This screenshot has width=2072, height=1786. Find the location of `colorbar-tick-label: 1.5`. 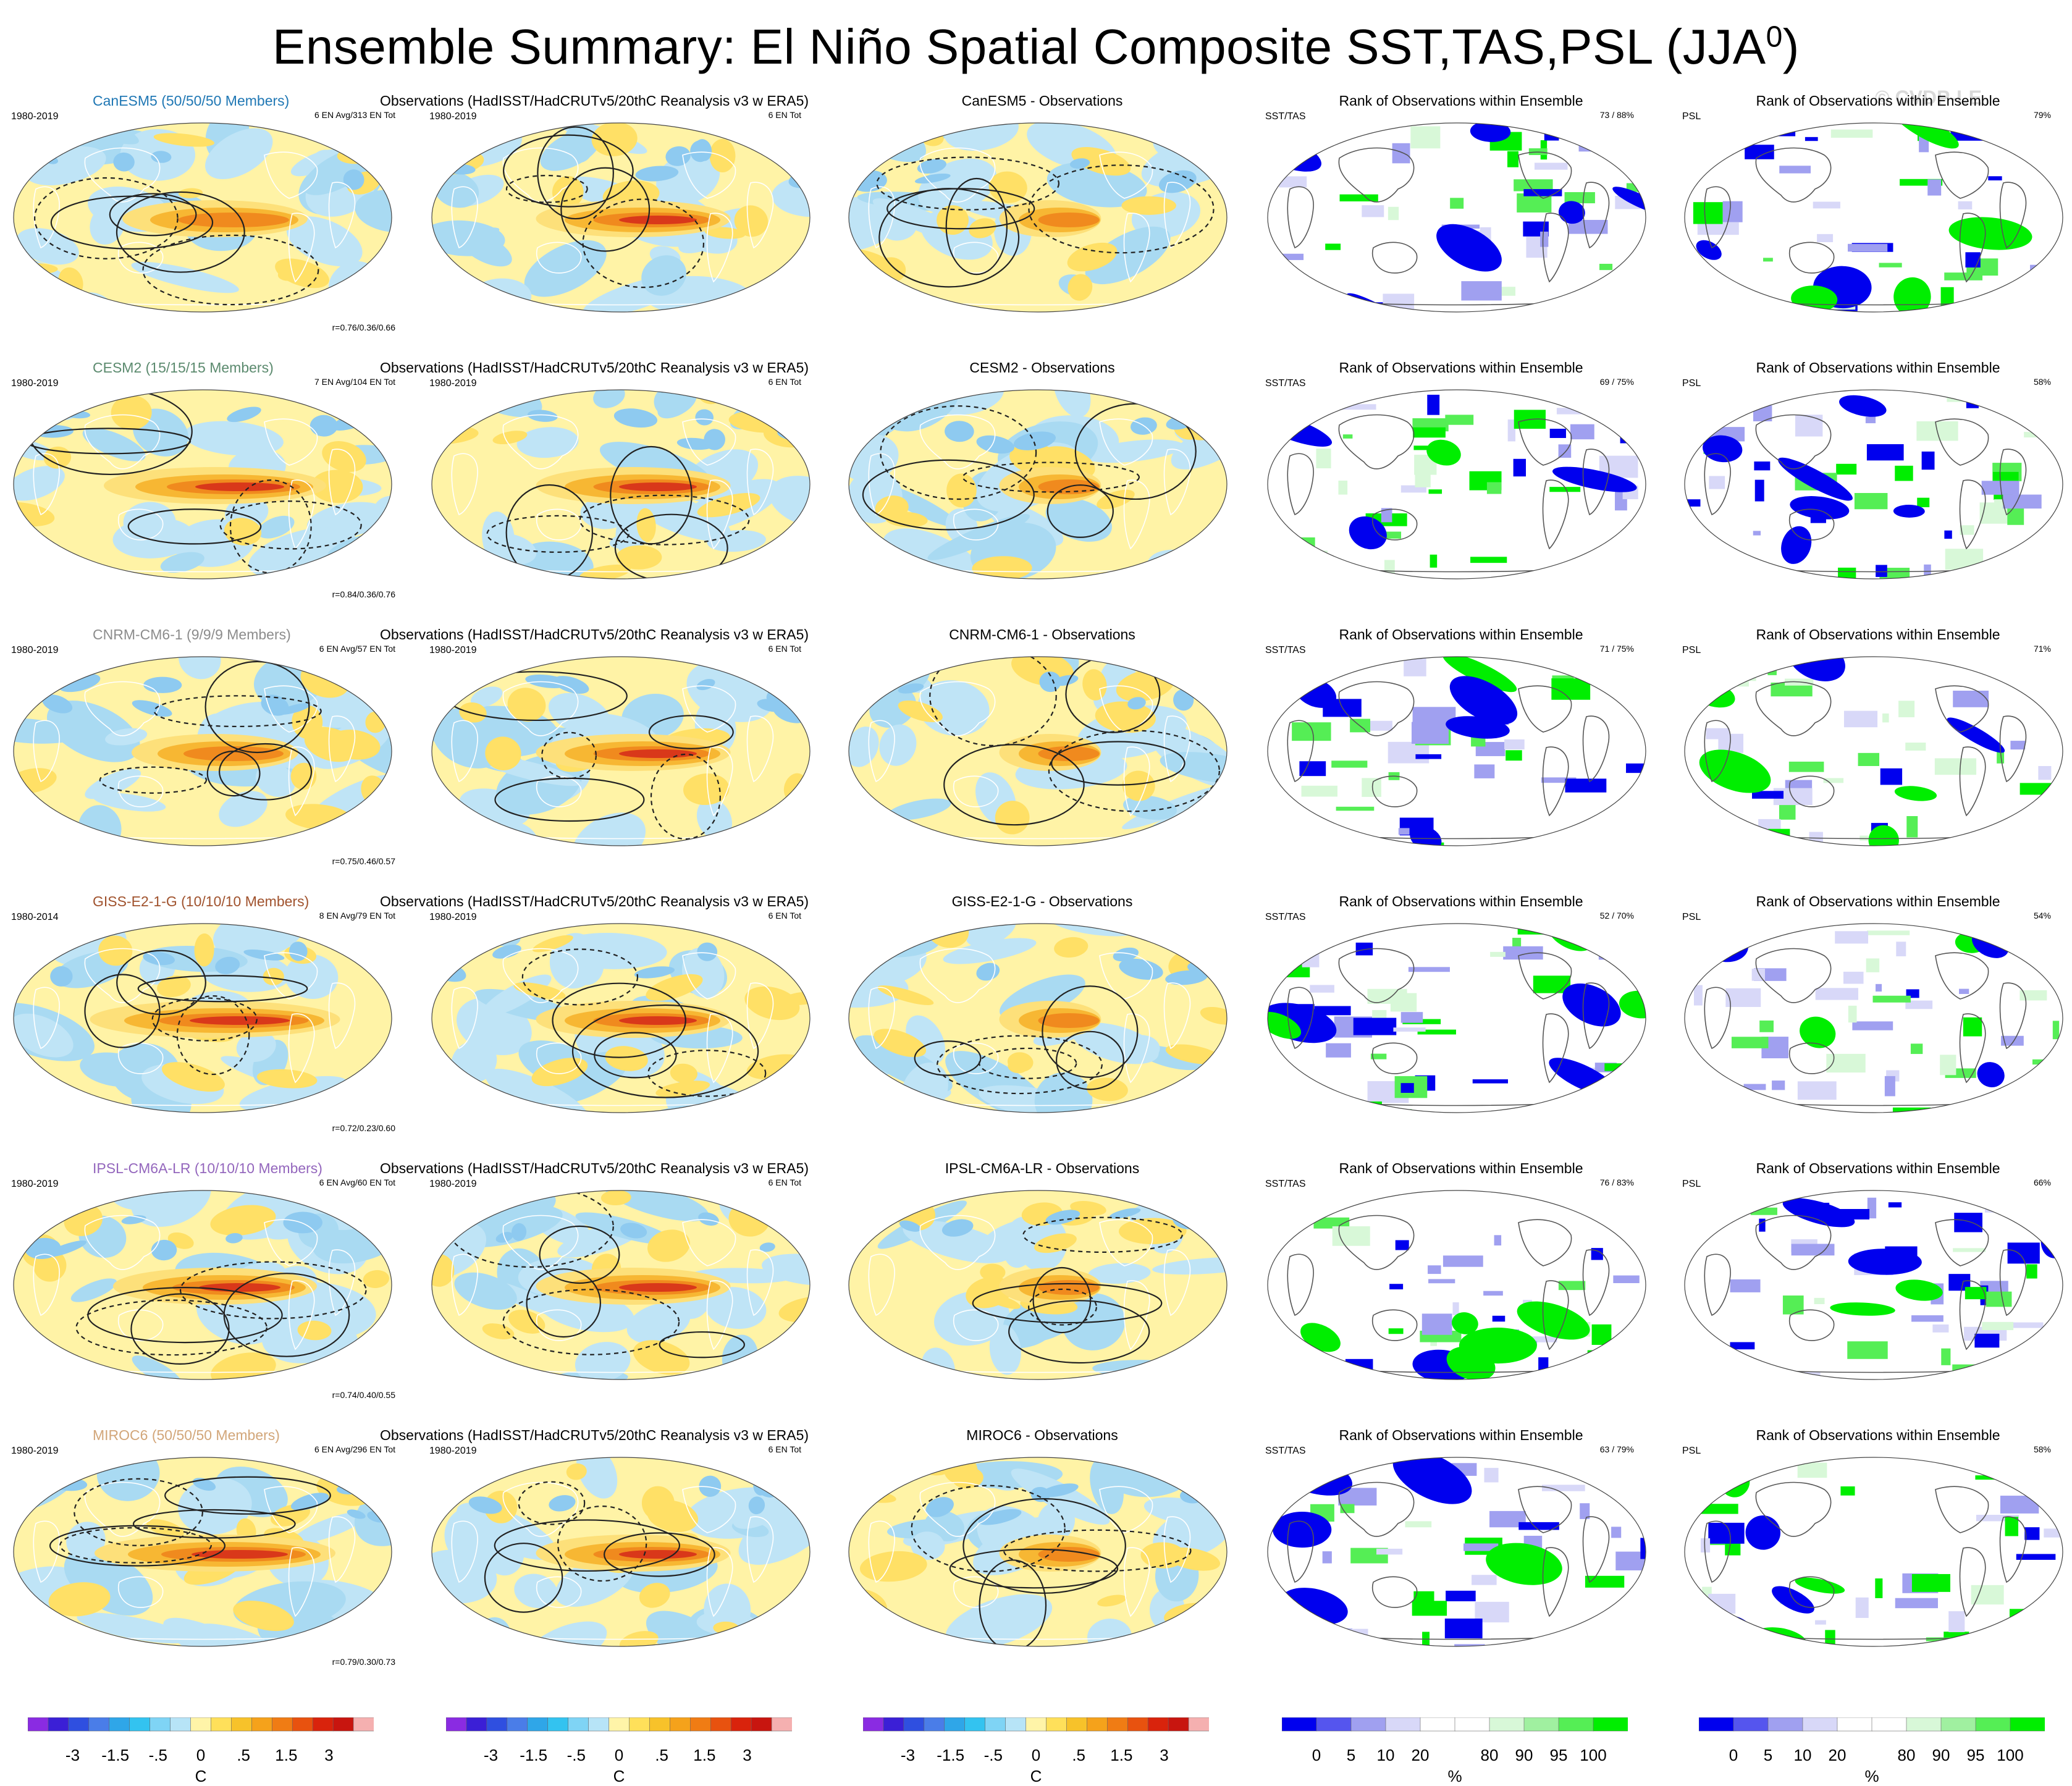

colorbar-tick-label: 1.5 is located at coordinates (704, 1756).